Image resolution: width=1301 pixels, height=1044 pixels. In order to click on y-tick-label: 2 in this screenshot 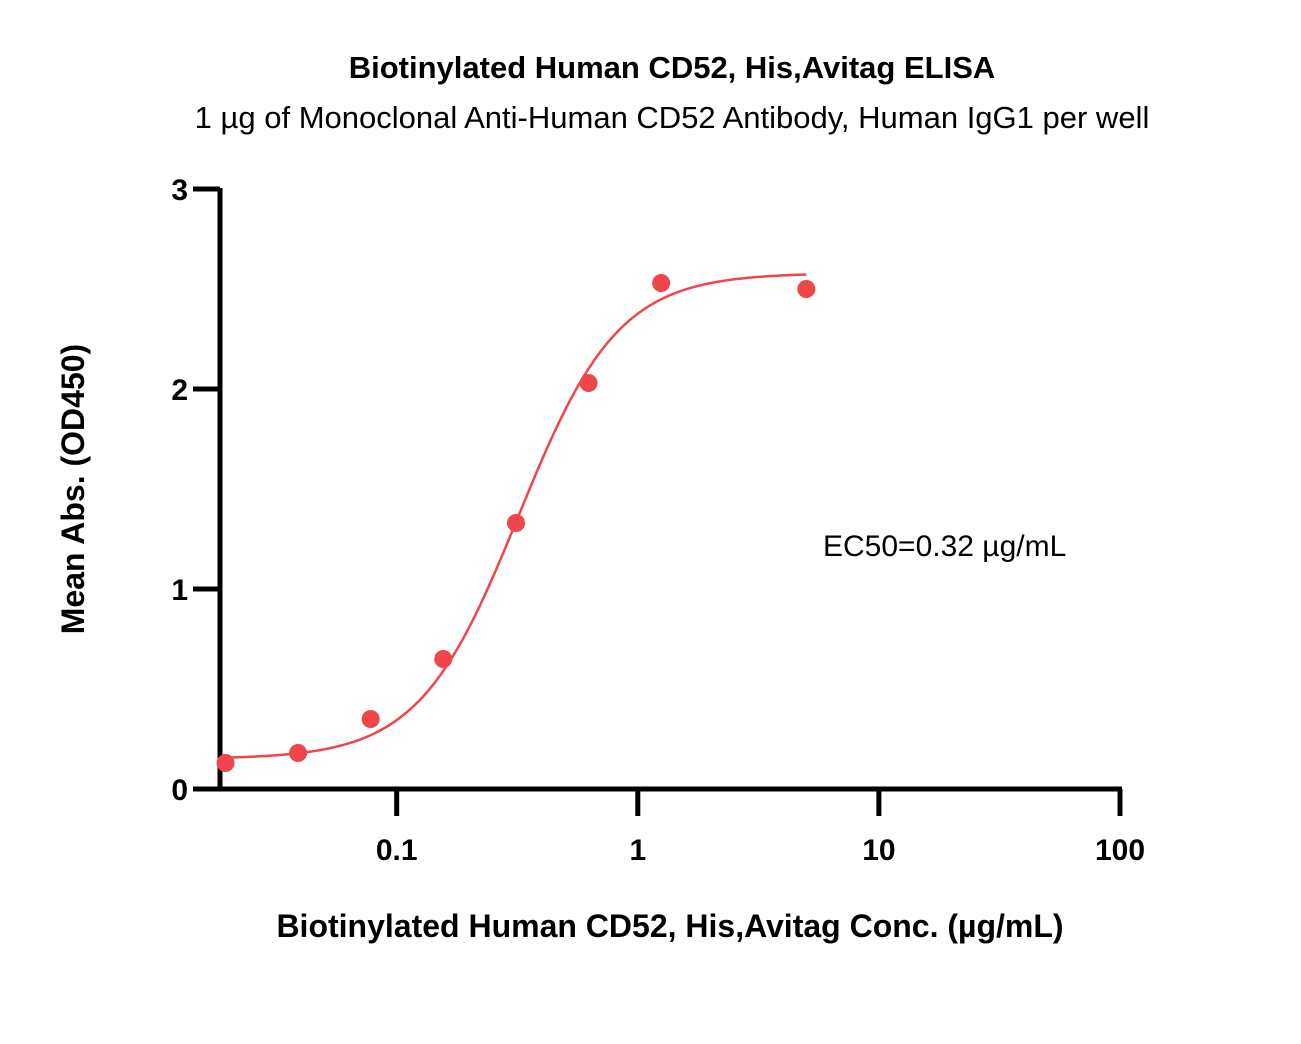, I will do `click(179, 390)`.